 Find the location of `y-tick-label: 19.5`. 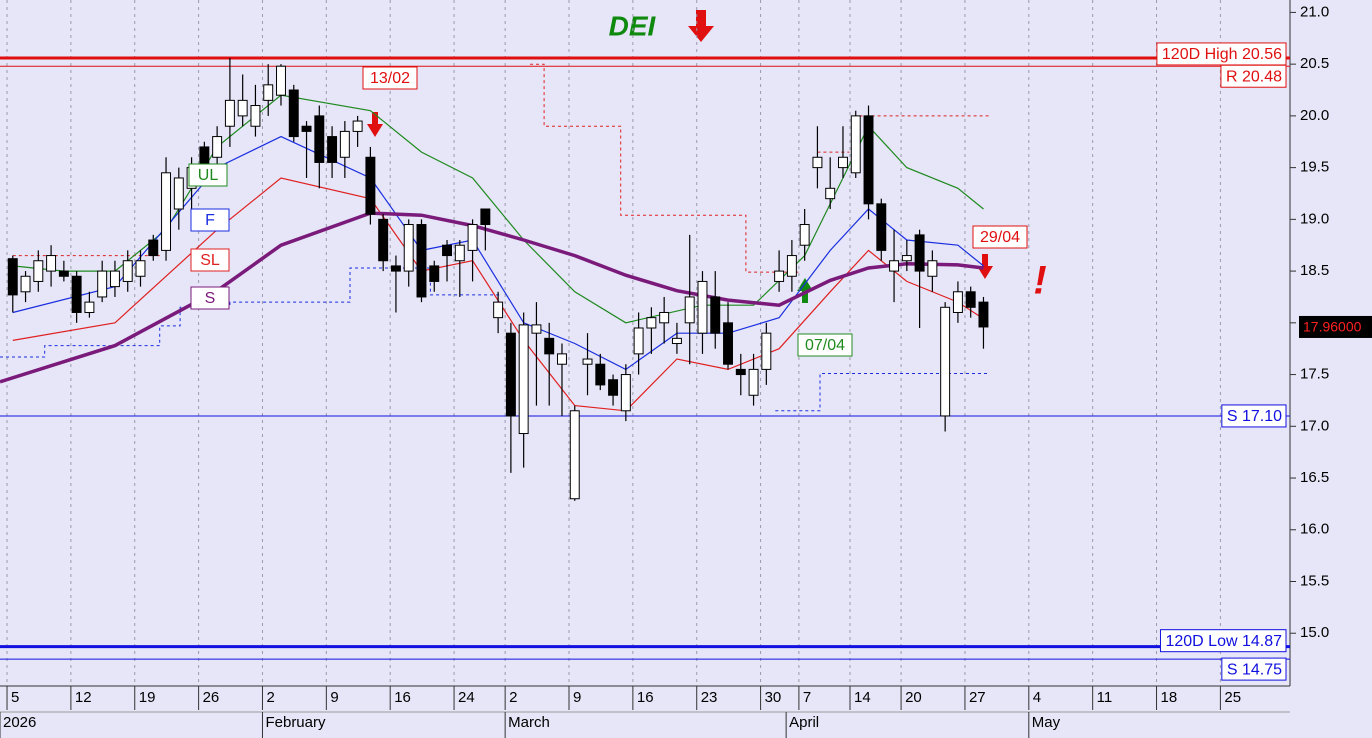

y-tick-label: 19.5 is located at coordinates (1314, 167).